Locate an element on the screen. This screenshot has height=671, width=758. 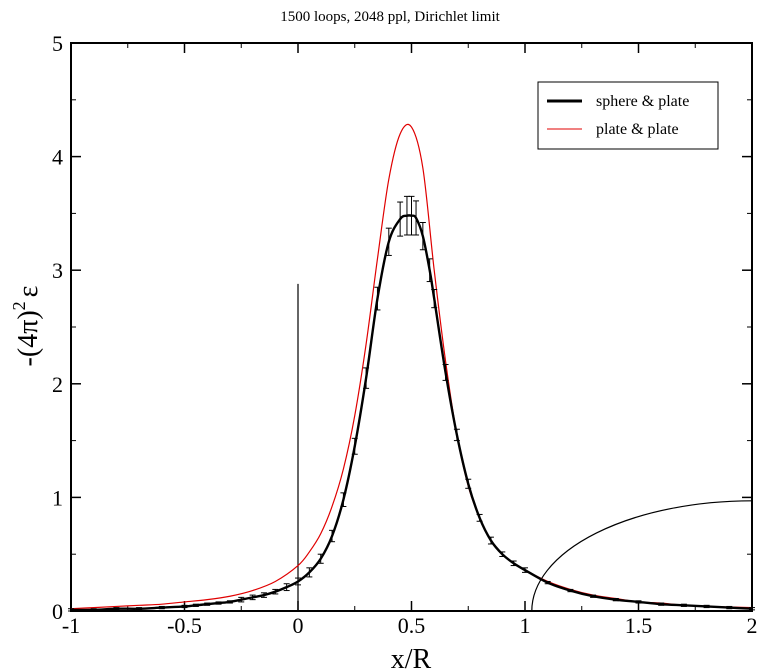
y-tick-label: 1 is located at coordinates (57, 497).